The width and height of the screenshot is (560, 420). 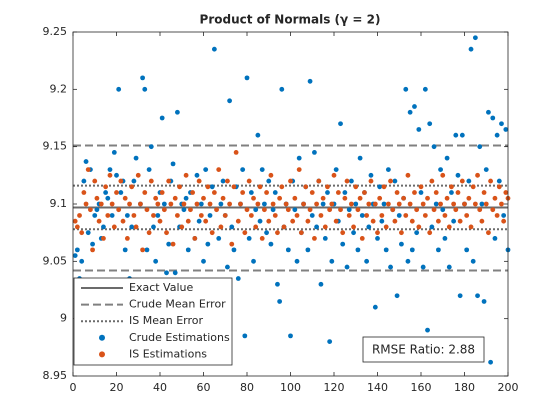 What do you see at coordinates (161, 287) in the screenshot?
I see `legend-label: Exact Value` at bounding box center [161, 287].